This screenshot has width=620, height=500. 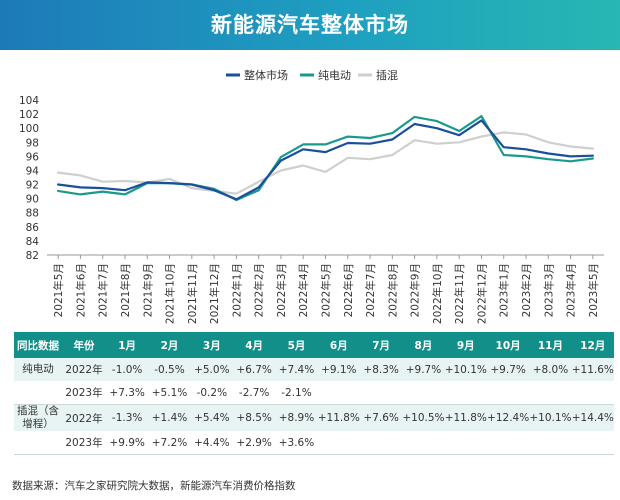 What do you see at coordinates (33, 157) in the screenshot?
I see `y-tick-label: 96` at bounding box center [33, 157].